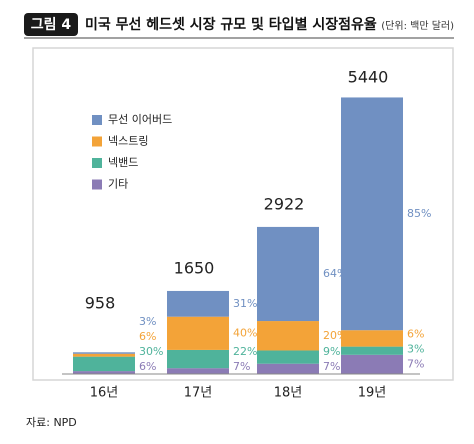 Image resolution: width=474 pixels, height=444 pixels. What do you see at coordinates (372, 393) in the screenshot?
I see `x-tick-label: 19년` at bounding box center [372, 393].